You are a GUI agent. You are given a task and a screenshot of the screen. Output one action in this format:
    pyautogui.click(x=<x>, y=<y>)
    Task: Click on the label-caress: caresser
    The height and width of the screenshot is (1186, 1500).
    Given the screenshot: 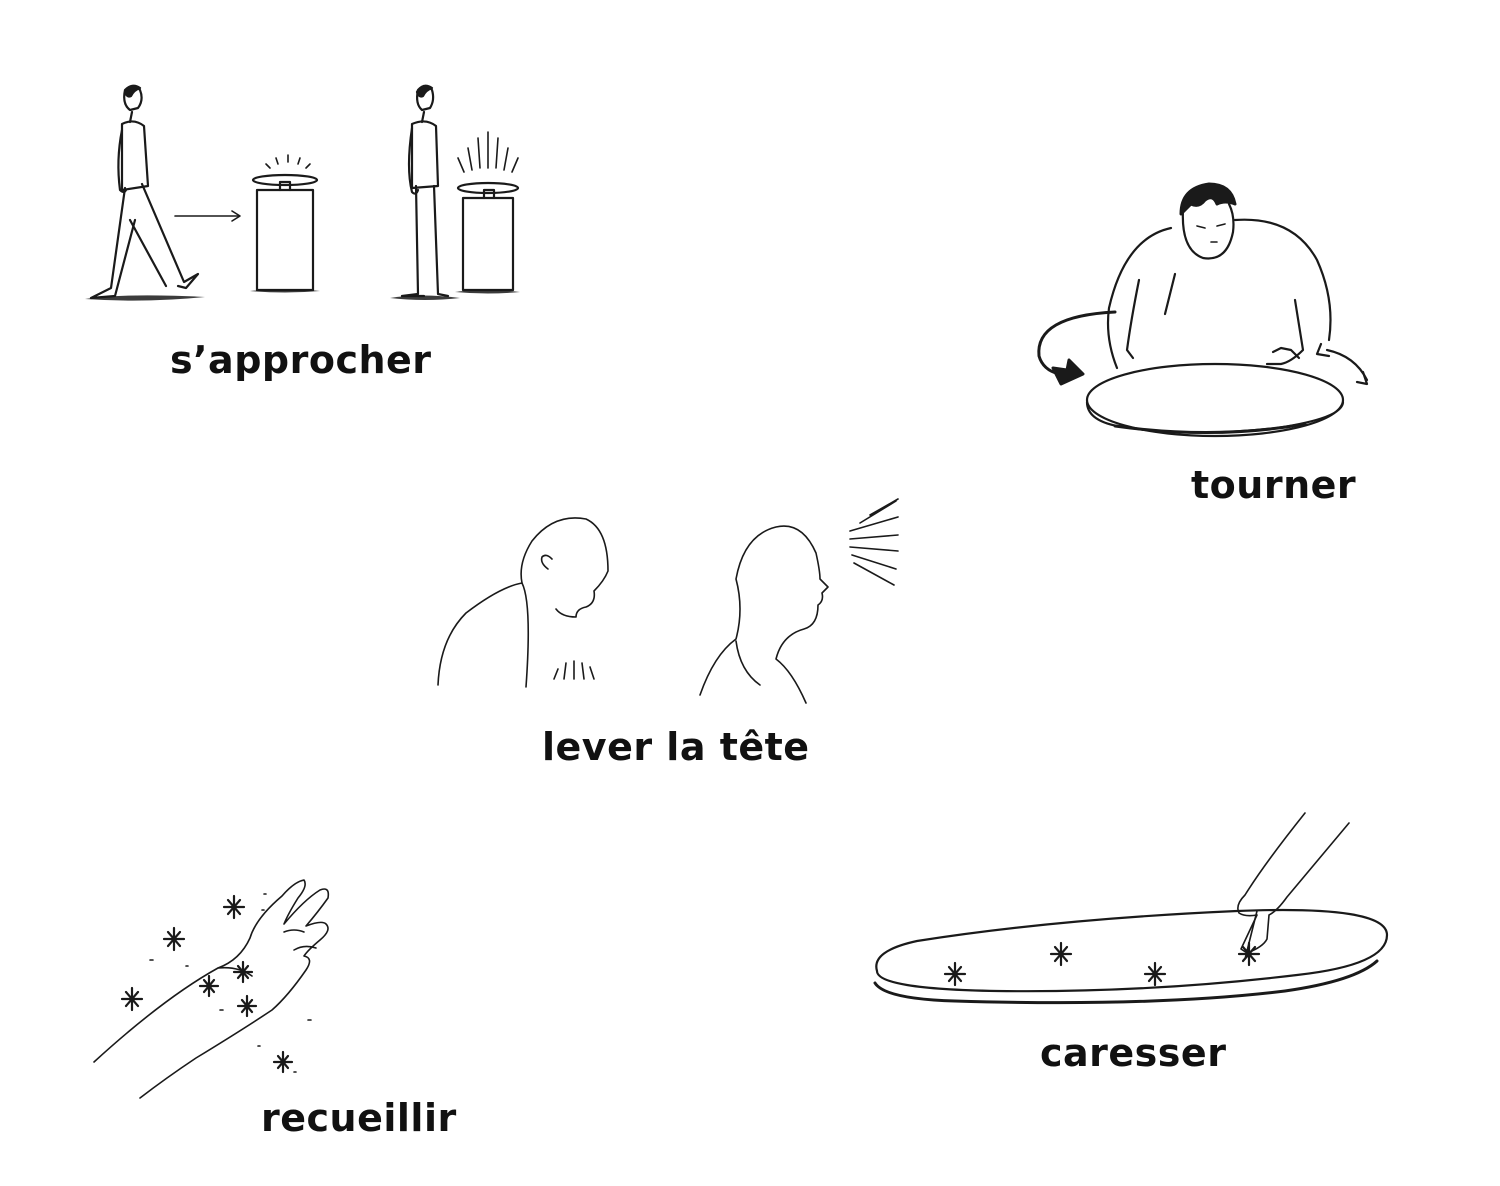 What is the action you would take?
    pyautogui.click(x=1133, y=1053)
    